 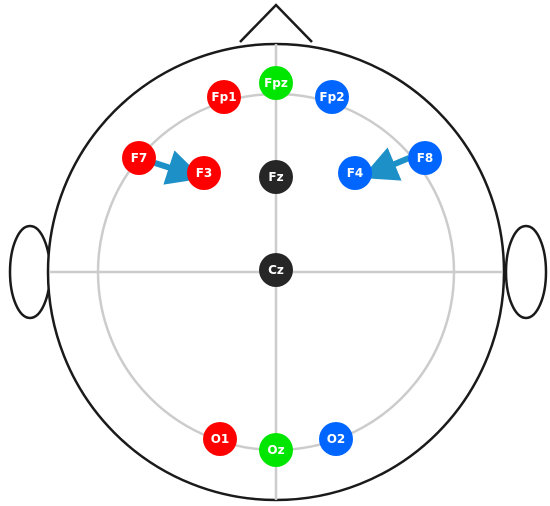 I want to click on electrode-o1-dot, so click(x=220, y=439).